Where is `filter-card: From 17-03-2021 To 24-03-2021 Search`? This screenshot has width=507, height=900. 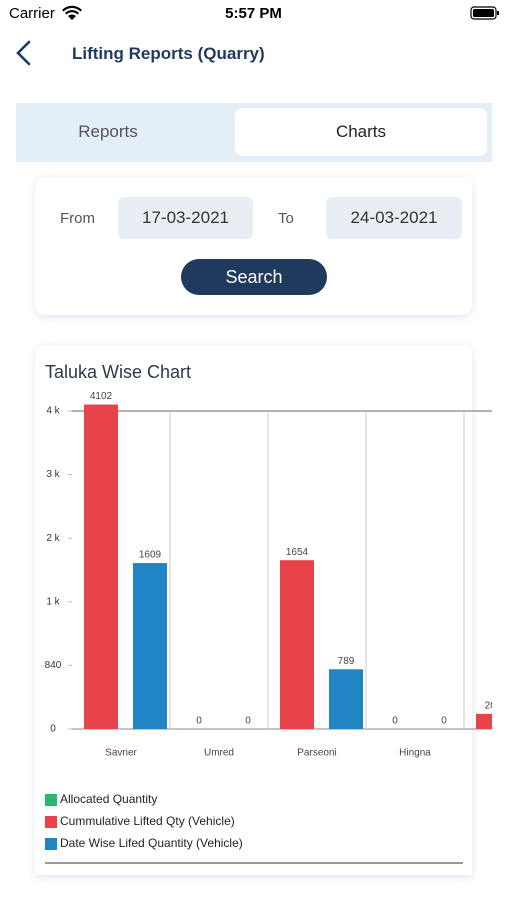
filter-card: From 17-03-2021 To 24-03-2021 Search is located at coordinates (253, 246).